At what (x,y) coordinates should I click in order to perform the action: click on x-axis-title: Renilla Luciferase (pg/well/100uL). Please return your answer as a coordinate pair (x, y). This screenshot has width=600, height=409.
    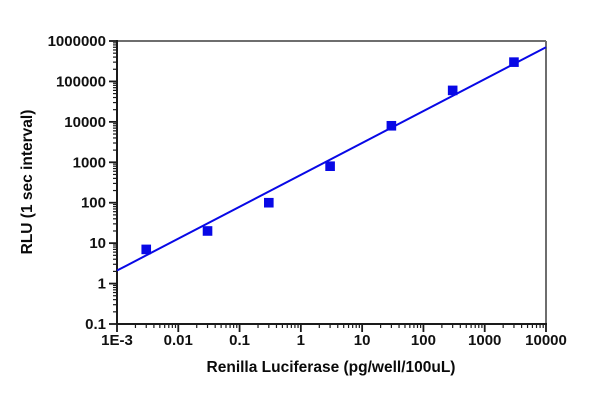
    Looking at the image, I should click on (331, 367).